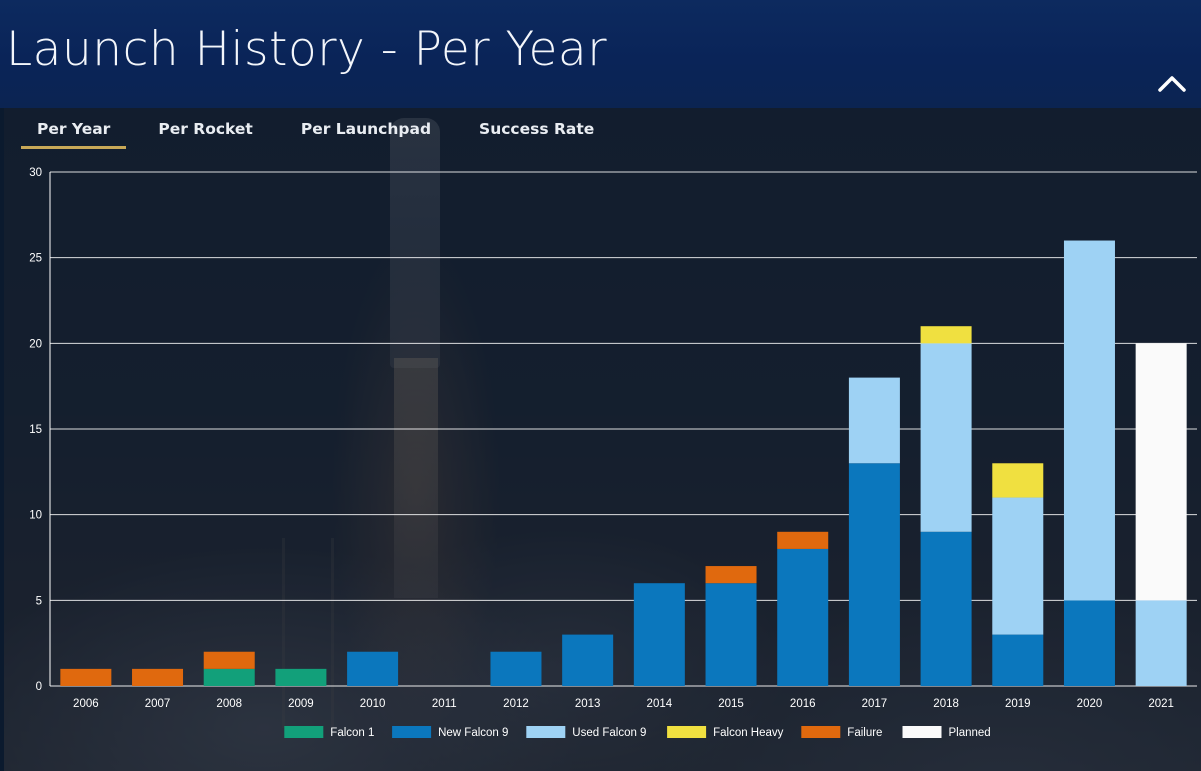 The image size is (1201, 771). I want to click on tab-success-rate: Success Rate, so click(537, 129).